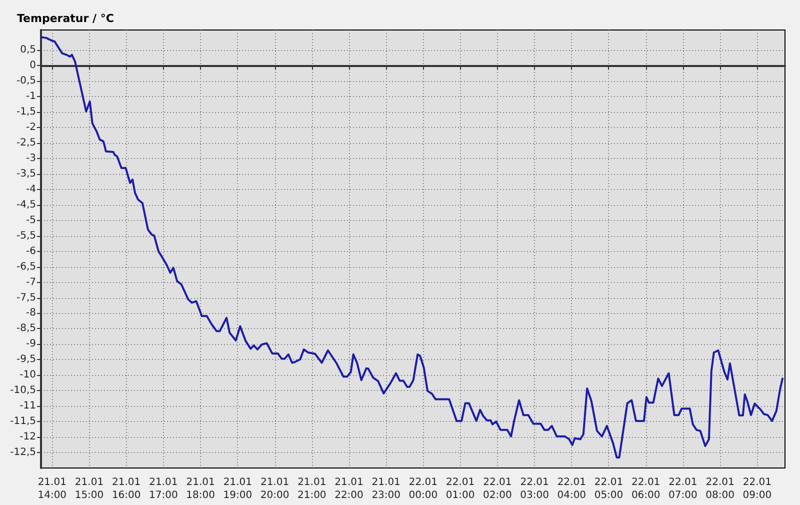 This screenshot has height=505, width=800. I want to click on x-tick-label: 21.01 17:00, so click(163, 489).